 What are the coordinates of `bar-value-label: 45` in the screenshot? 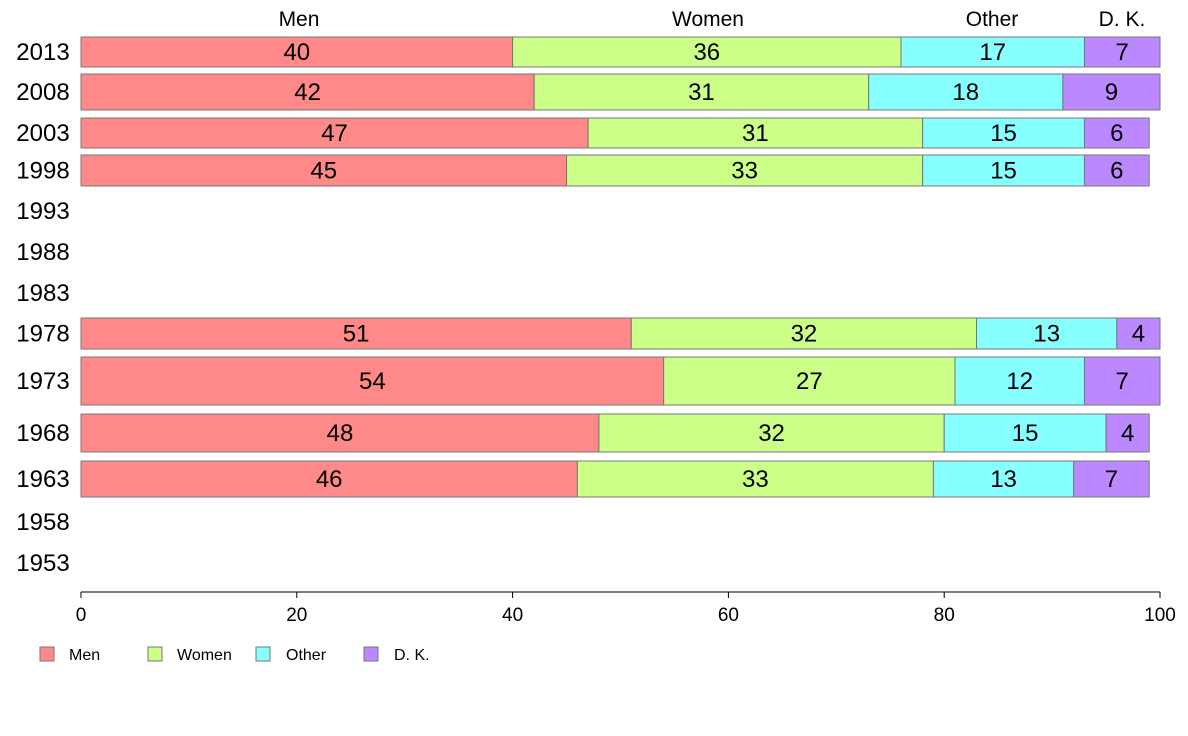 It's located at (323, 171).